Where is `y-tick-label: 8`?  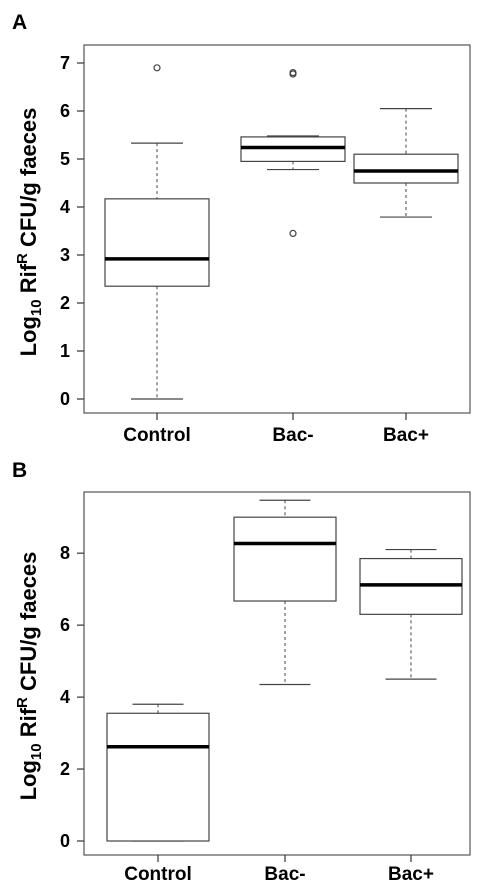
y-tick-label: 8 is located at coordinates (65, 553).